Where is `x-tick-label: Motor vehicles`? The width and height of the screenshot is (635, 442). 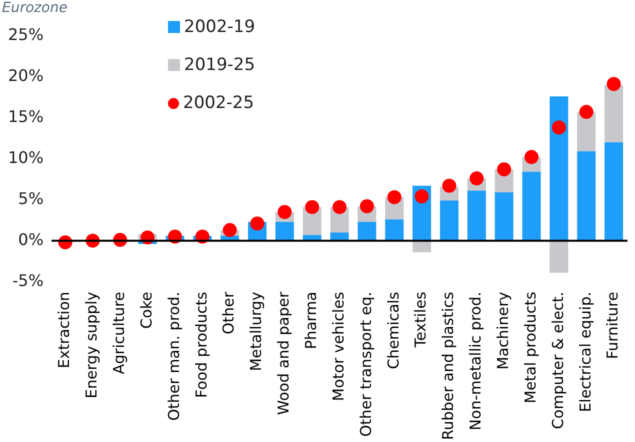
x-tick-label: Motor vehicles is located at coordinates (338, 347).